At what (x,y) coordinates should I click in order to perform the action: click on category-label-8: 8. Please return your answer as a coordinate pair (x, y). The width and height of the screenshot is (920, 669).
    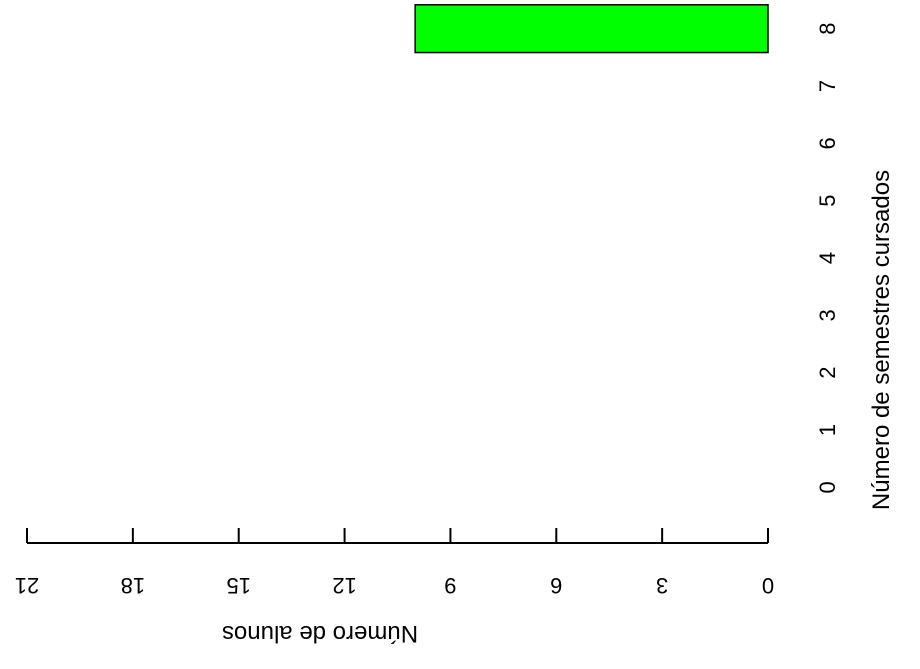
    Looking at the image, I should click on (827, 29).